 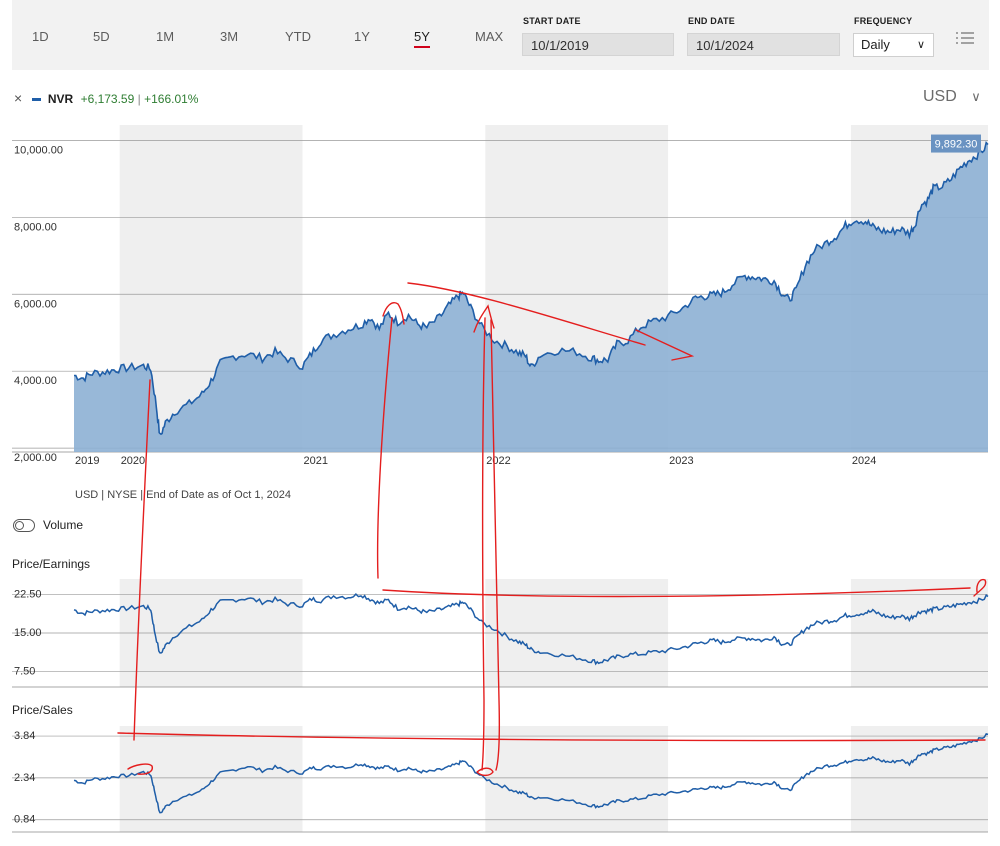 I want to click on last-value-badge, so click(x=956, y=143).